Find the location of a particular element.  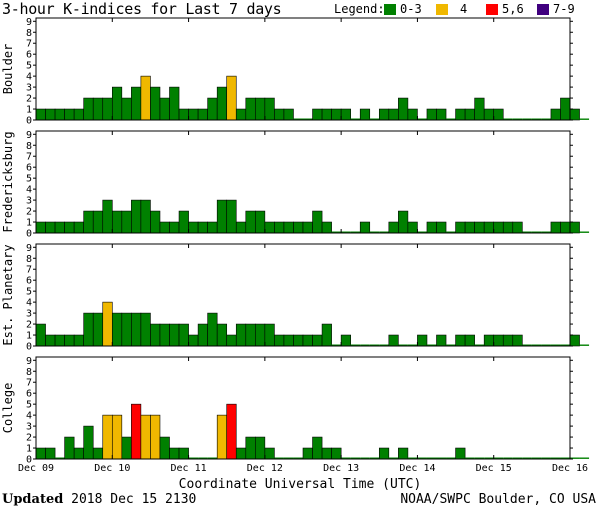

legend-text-4: 4 is located at coordinates (464, 9).